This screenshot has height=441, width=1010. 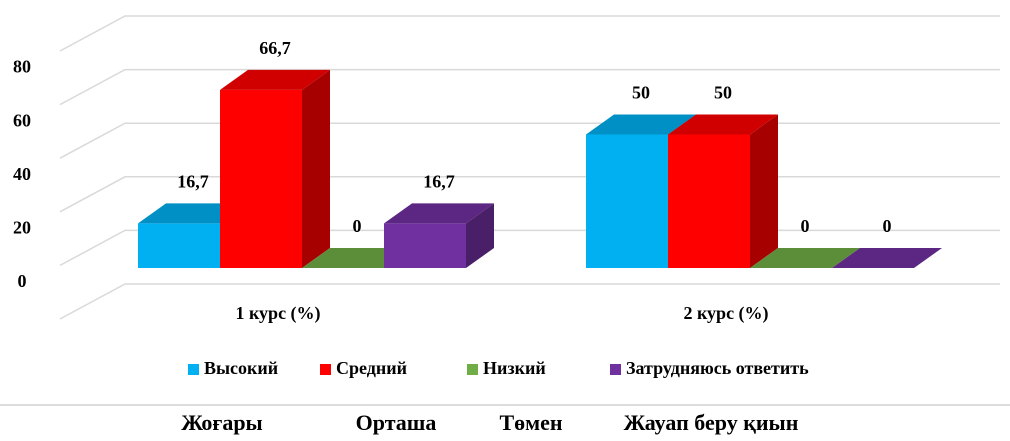 What do you see at coordinates (22, 120) in the screenshot?
I see `y-tick-label: 60` at bounding box center [22, 120].